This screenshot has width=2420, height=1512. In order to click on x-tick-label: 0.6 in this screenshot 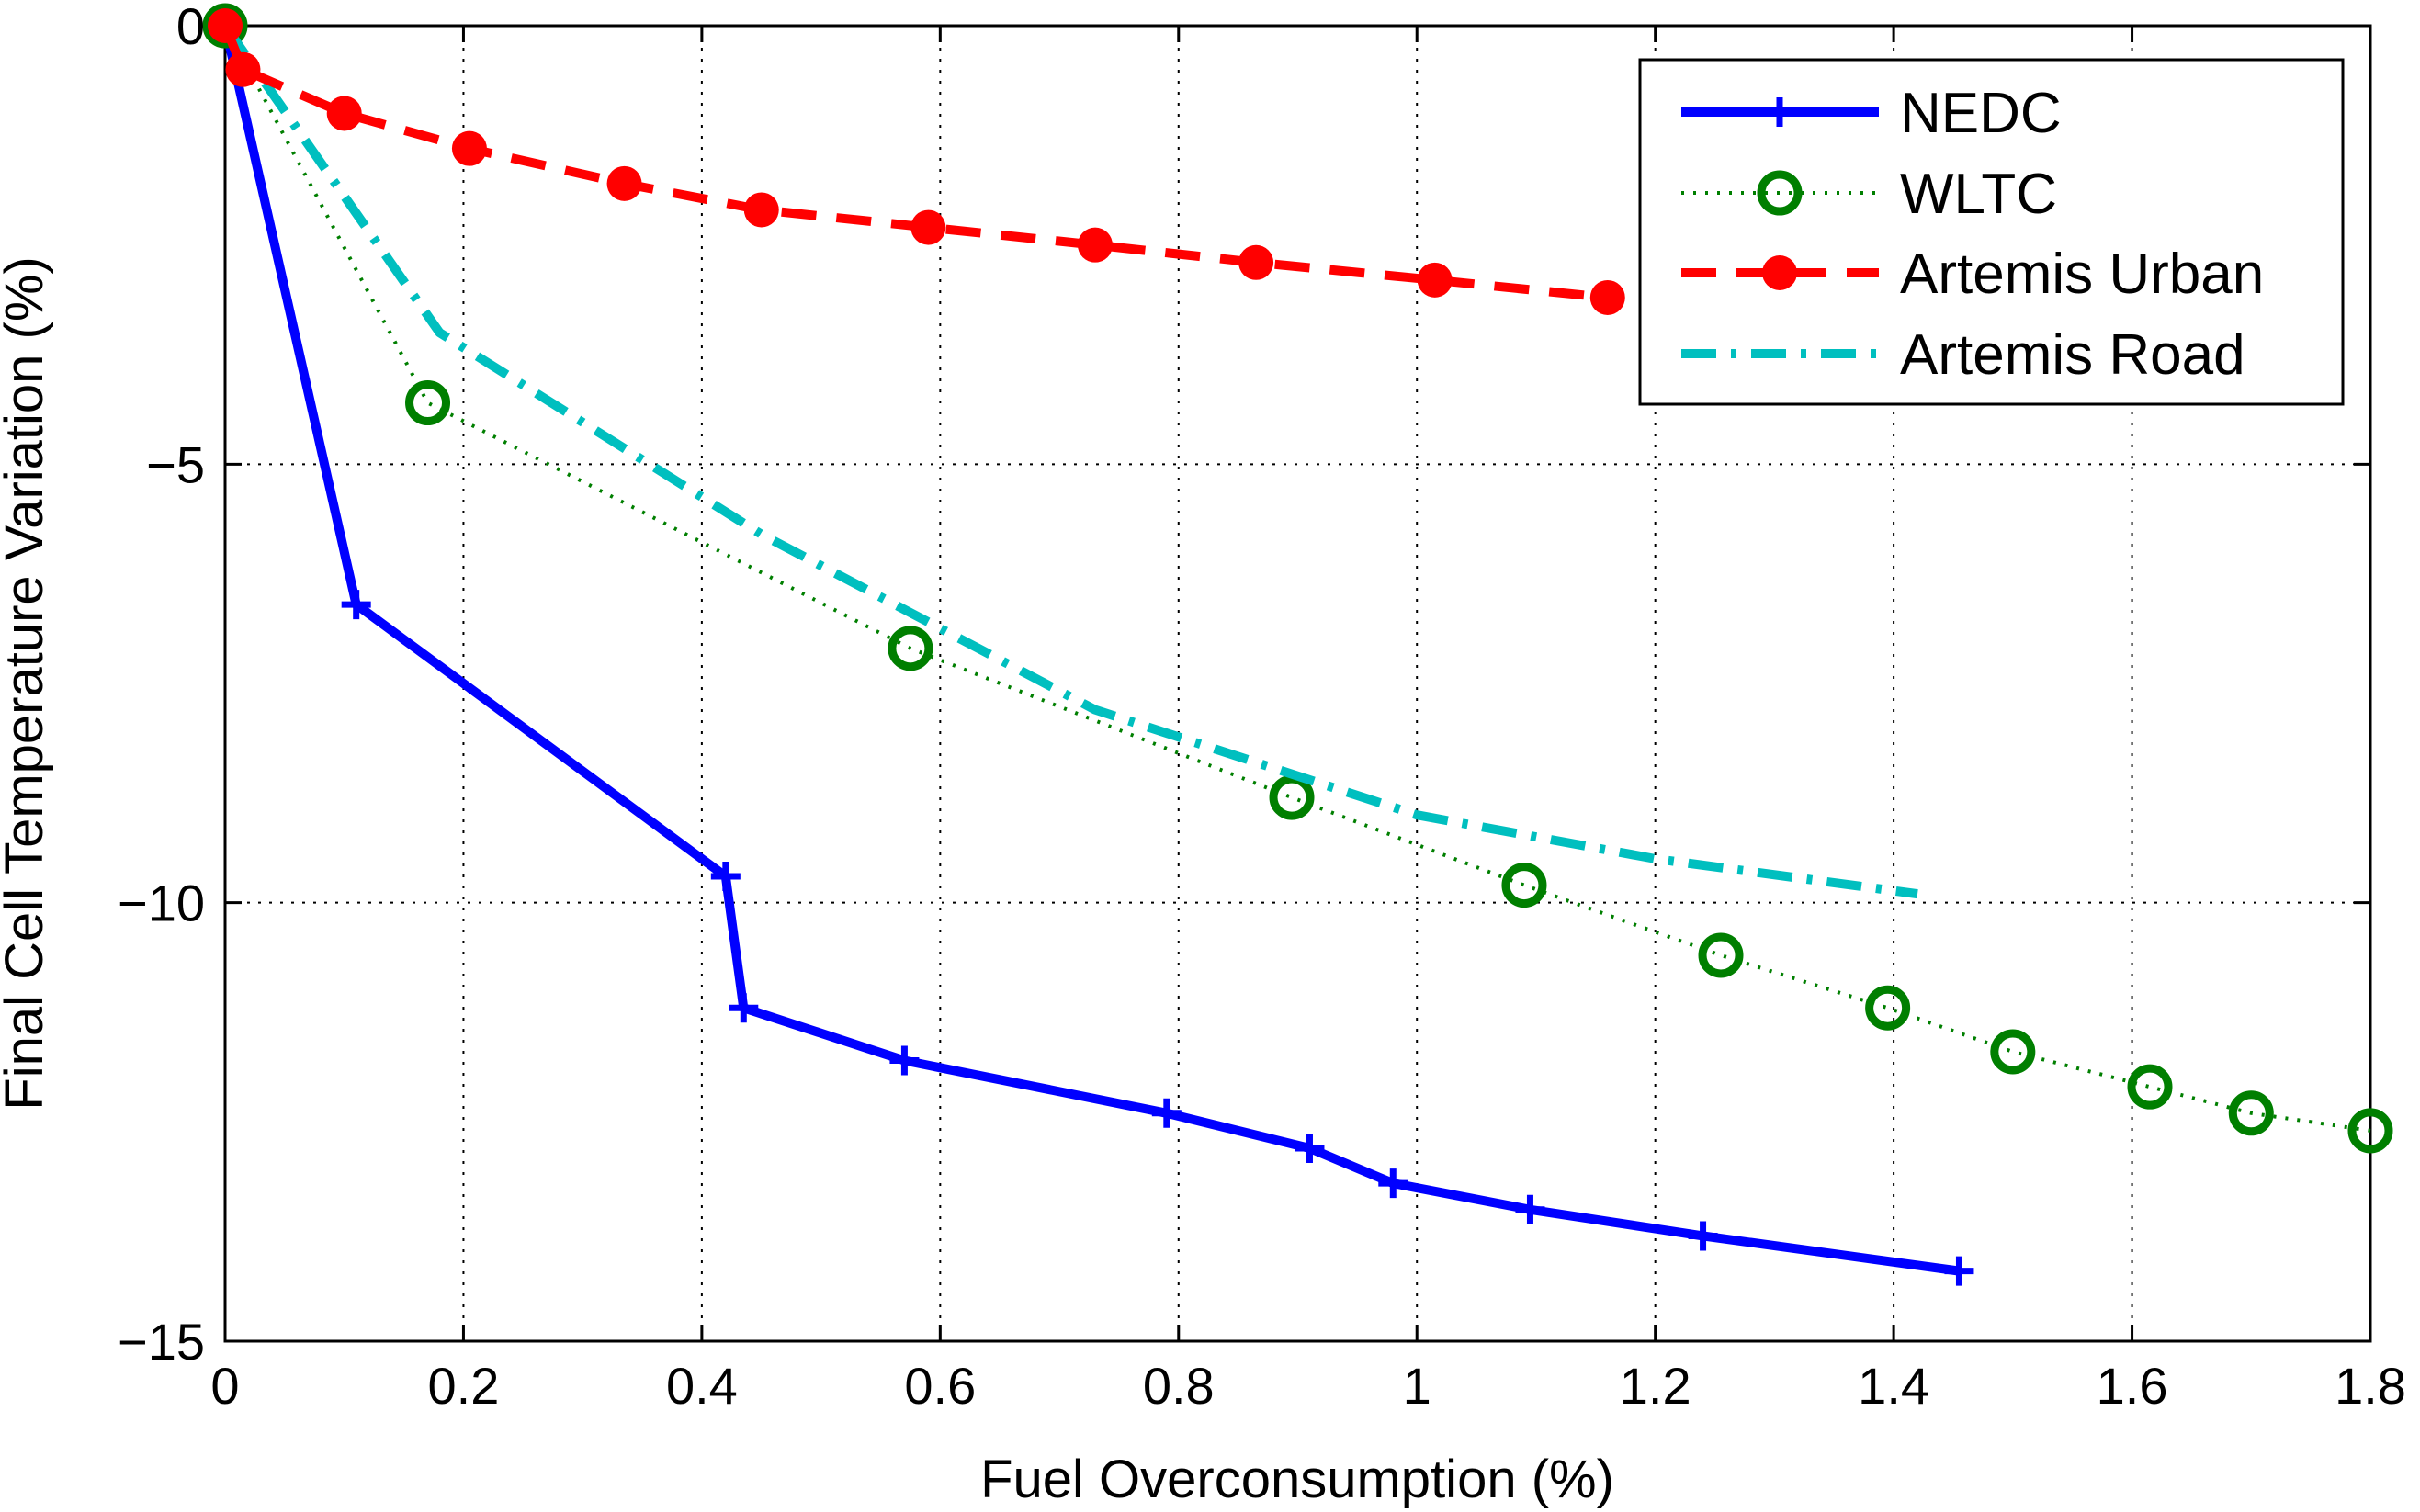, I will do `click(940, 1386)`.